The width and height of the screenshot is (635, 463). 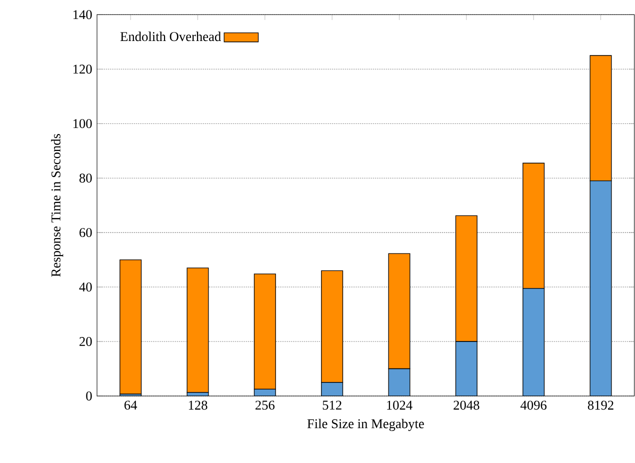 I want to click on x-tick-label: 8192, so click(x=601, y=405).